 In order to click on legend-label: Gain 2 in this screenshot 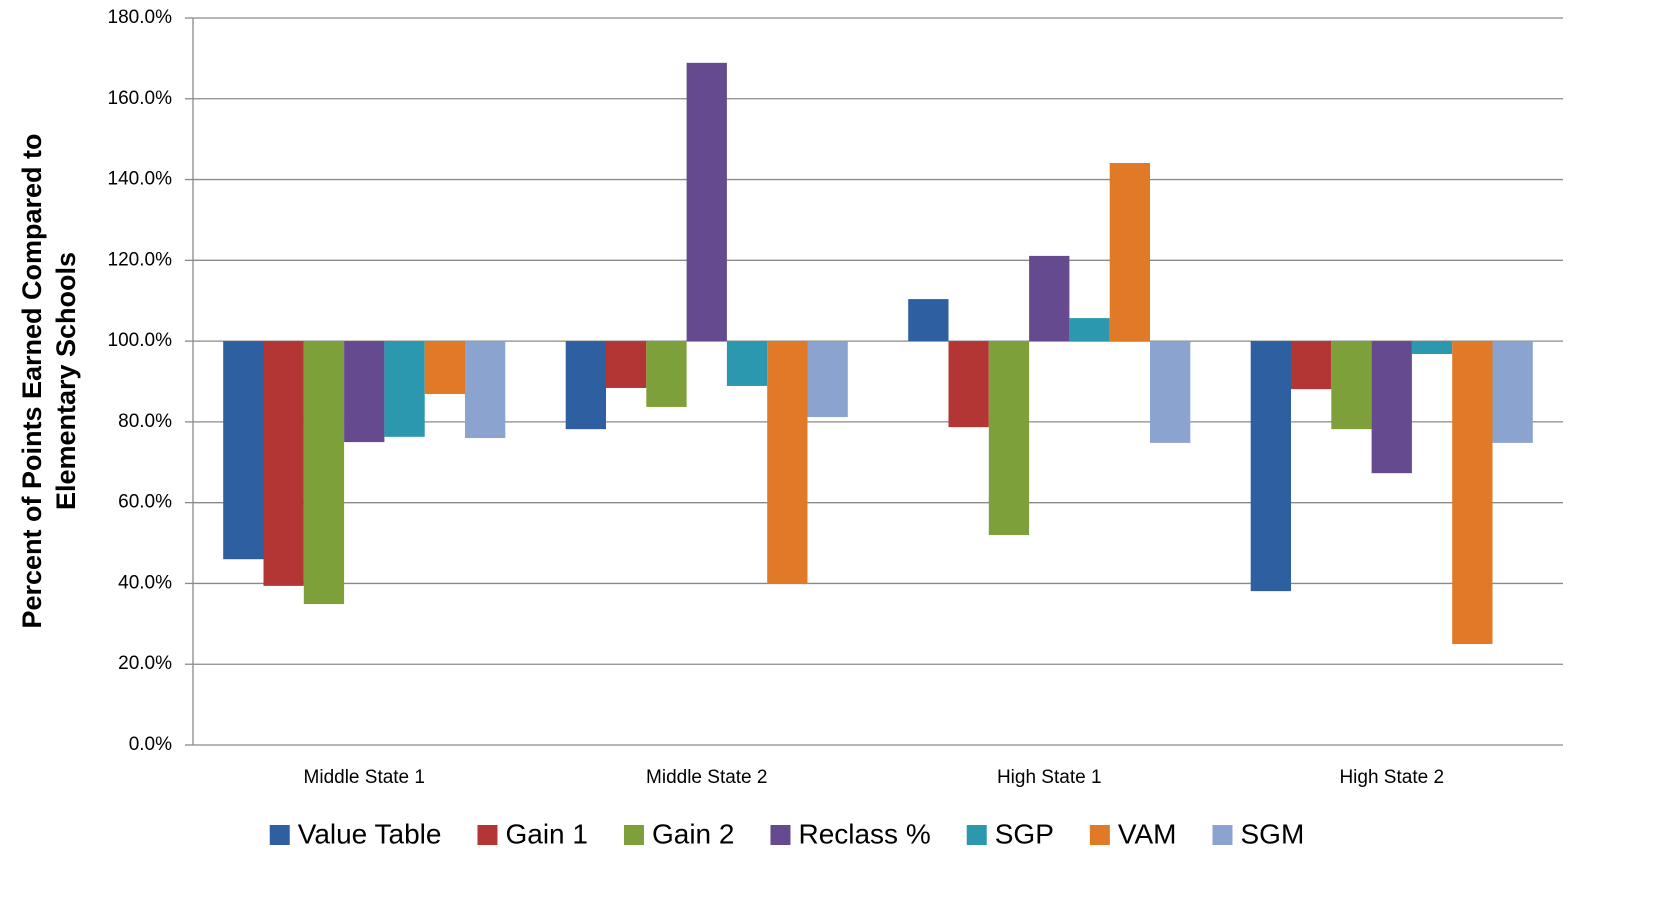, I will do `click(693, 833)`.